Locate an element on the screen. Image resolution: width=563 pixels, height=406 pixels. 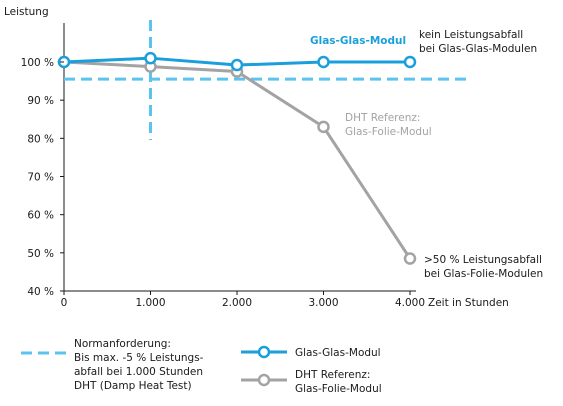
y-tick-label: 70 % is located at coordinates (40, 178).